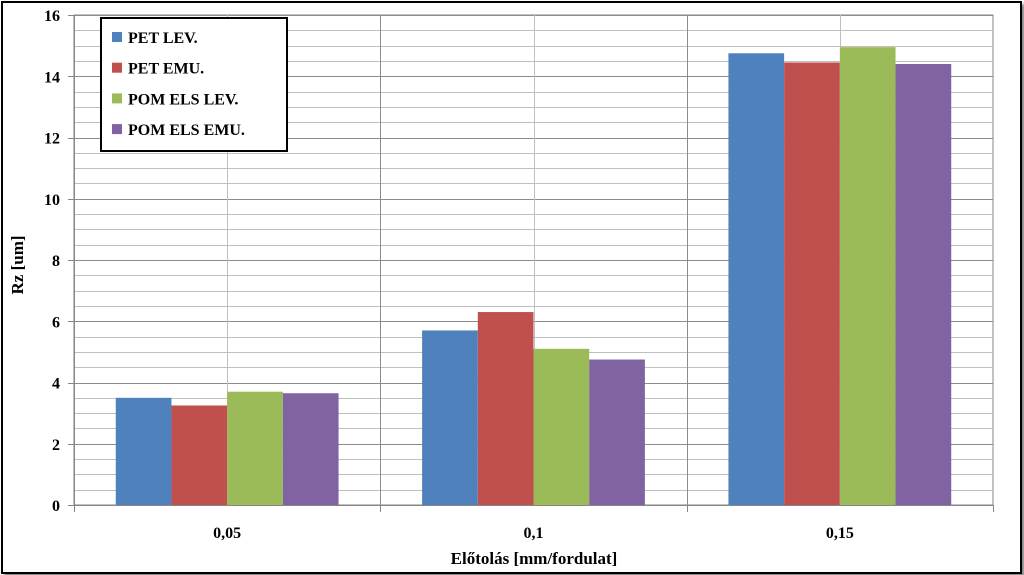 The width and height of the screenshot is (1024, 575). What do you see at coordinates (52, 16) in the screenshot?
I see `y-tick-label: 16` at bounding box center [52, 16].